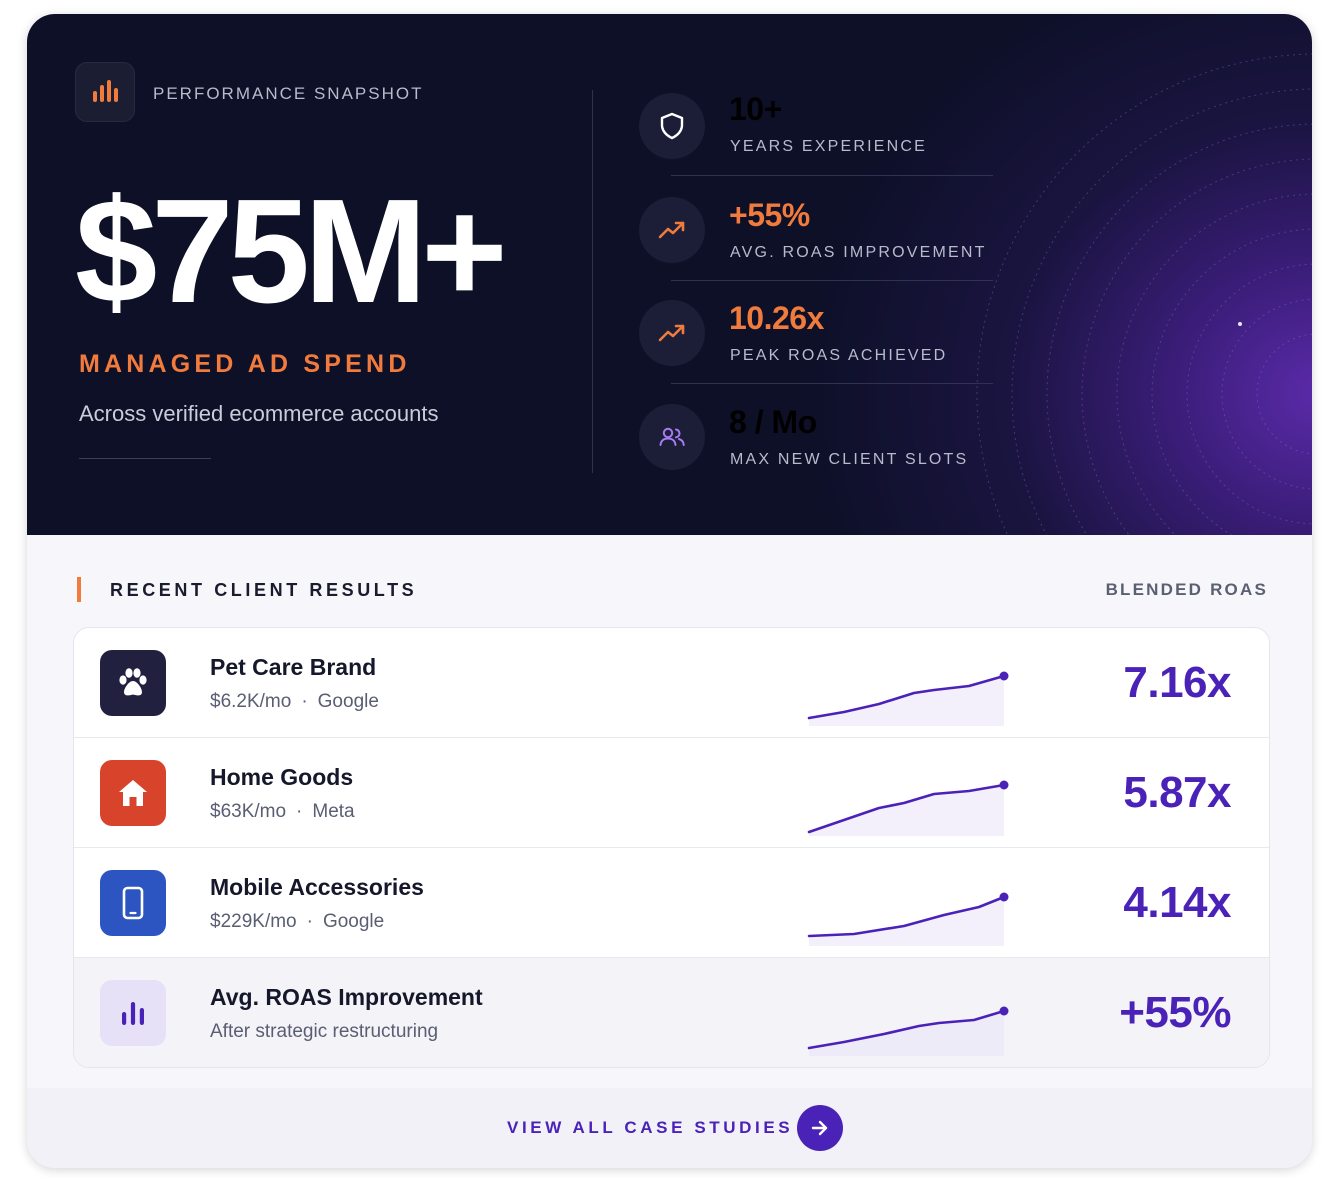  I want to click on vertical-divider, so click(592, 281).